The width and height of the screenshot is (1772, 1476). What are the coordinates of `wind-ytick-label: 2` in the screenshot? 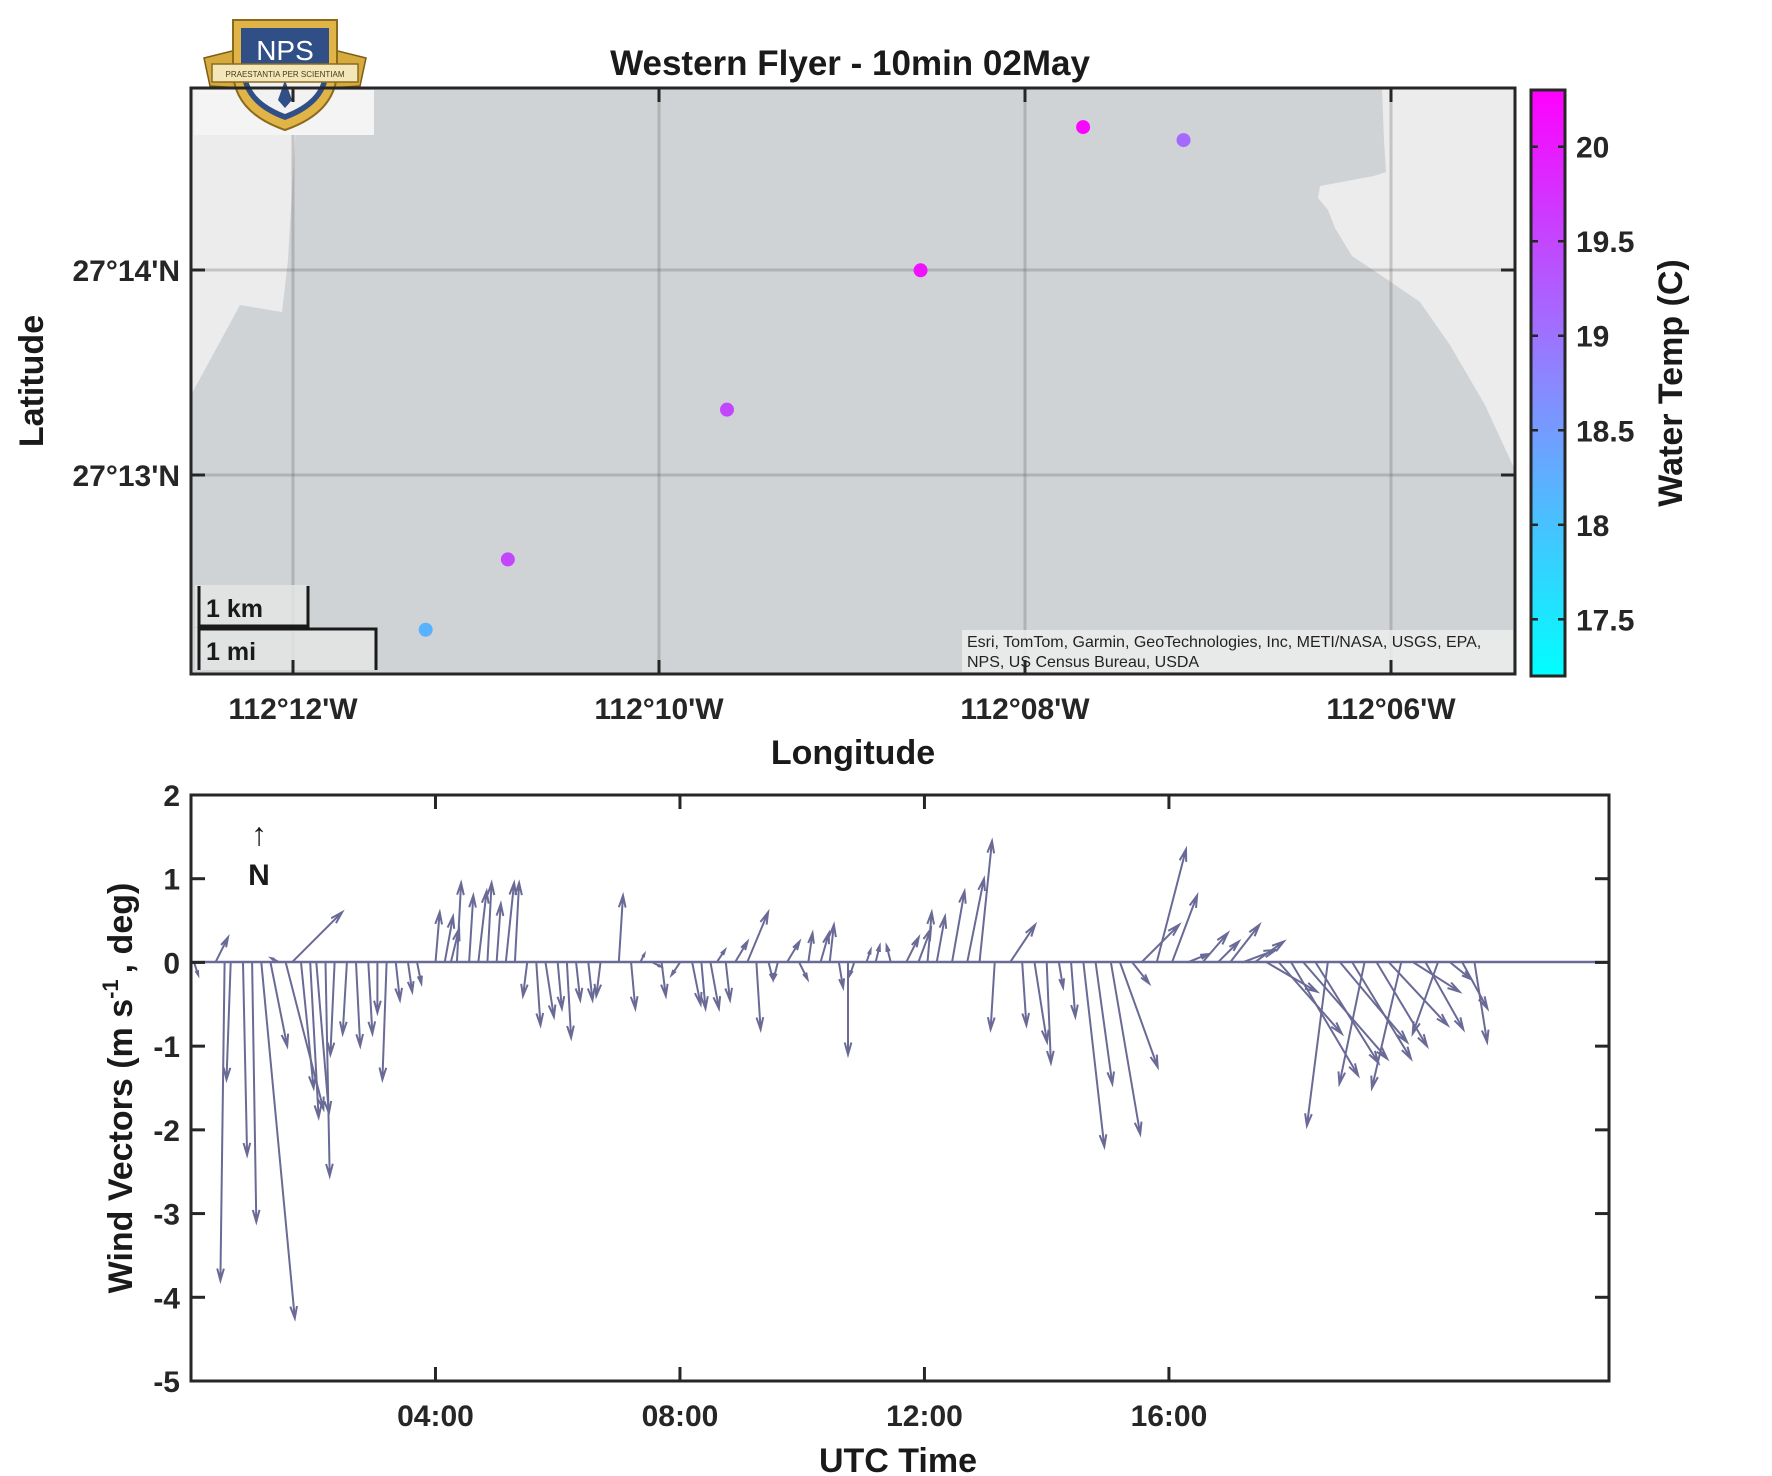 It's located at (171, 796).